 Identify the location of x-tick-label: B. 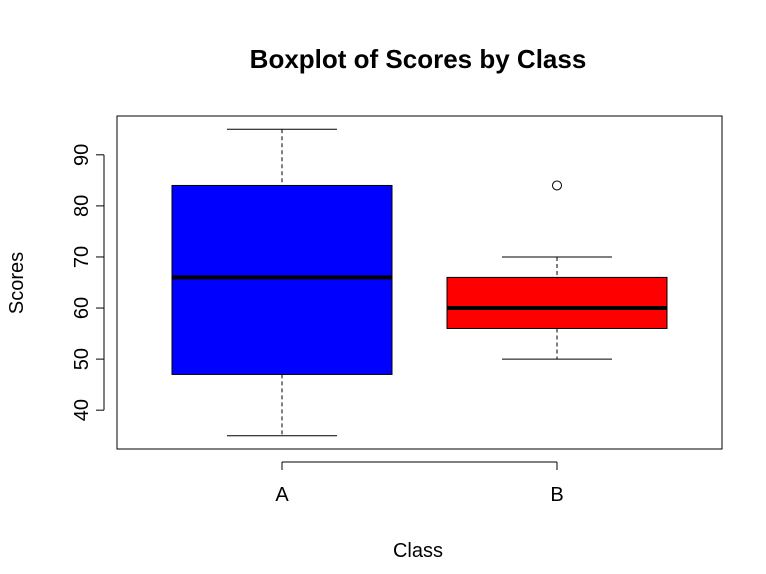
(556, 495).